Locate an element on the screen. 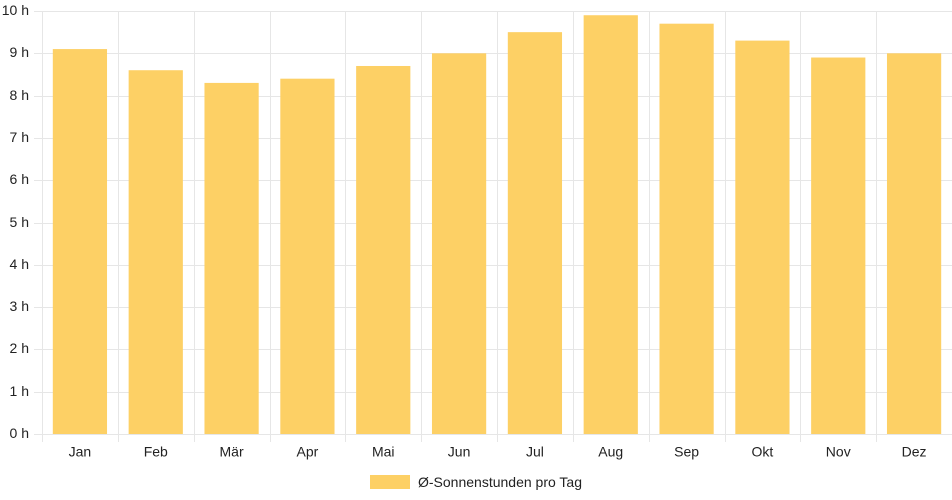 The image size is (952, 500). bar-okt is located at coordinates (762, 237).